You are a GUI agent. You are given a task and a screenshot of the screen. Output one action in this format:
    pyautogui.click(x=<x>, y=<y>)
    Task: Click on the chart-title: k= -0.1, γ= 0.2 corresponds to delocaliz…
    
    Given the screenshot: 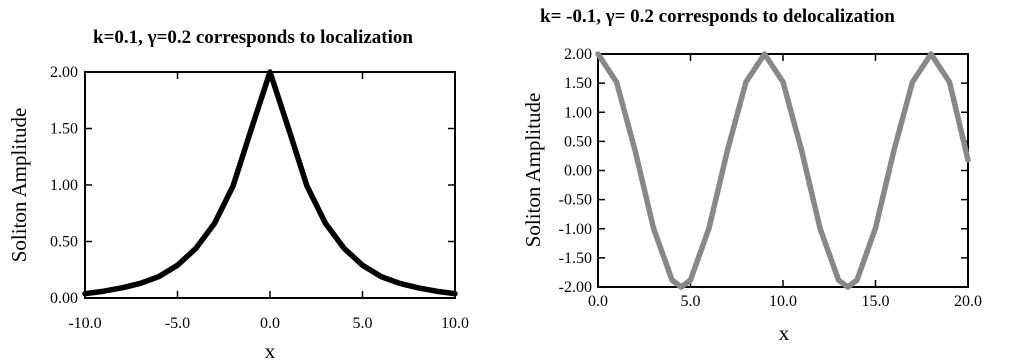 What is the action you would take?
    pyautogui.click(x=717, y=16)
    